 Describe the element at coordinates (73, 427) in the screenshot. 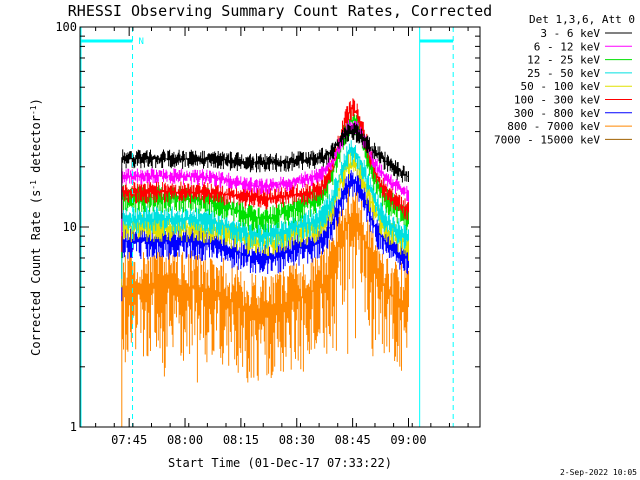

I see `y-tick-label: 1` at that location.